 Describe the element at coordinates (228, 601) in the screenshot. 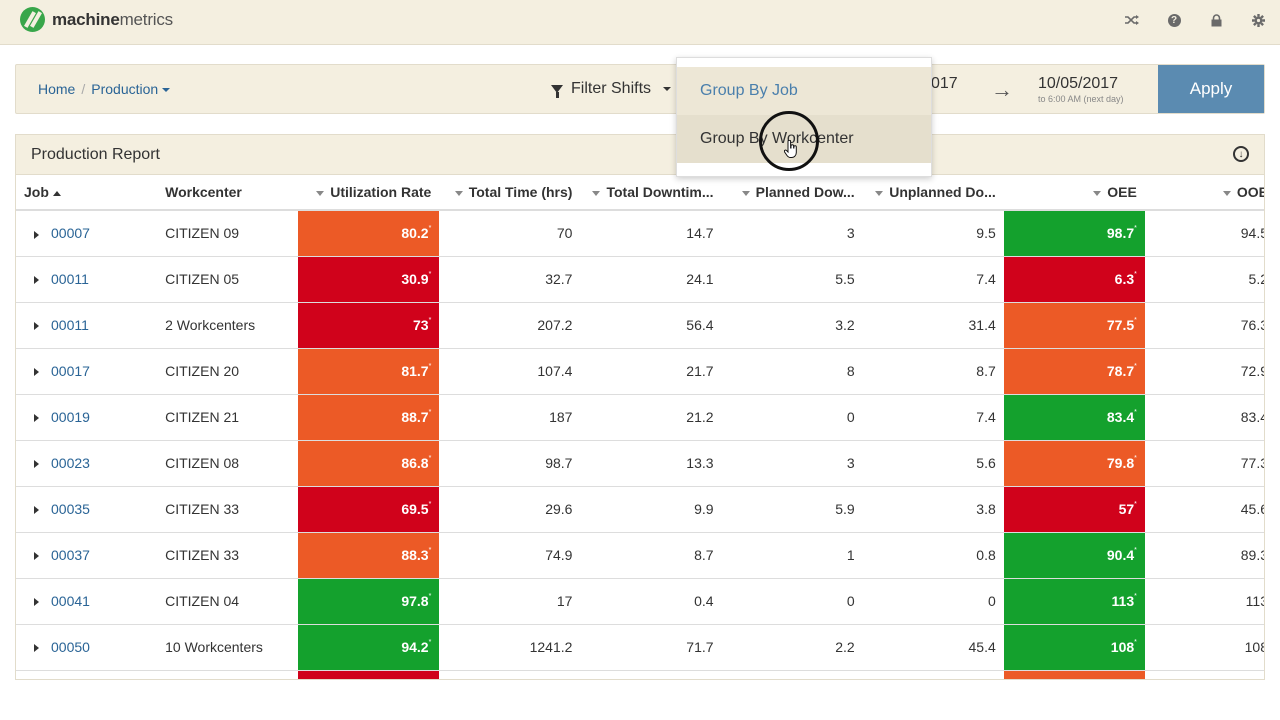

I see `workcenter-cell: CITIZEN 04` at that location.